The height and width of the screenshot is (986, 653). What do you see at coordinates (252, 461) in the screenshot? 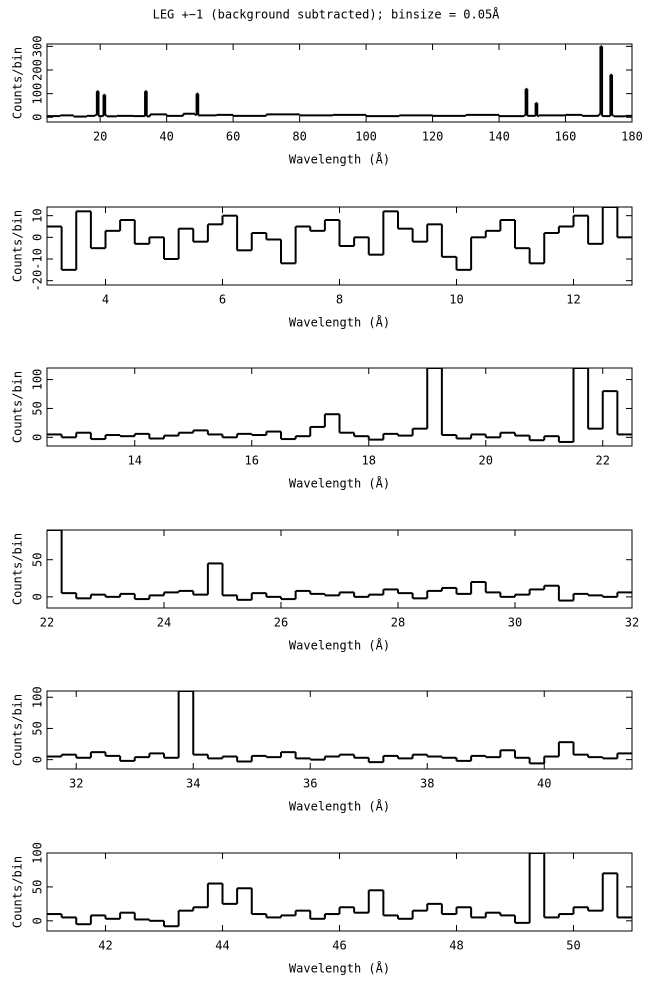
I see `x-tick-label: 16` at bounding box center [252, 461].